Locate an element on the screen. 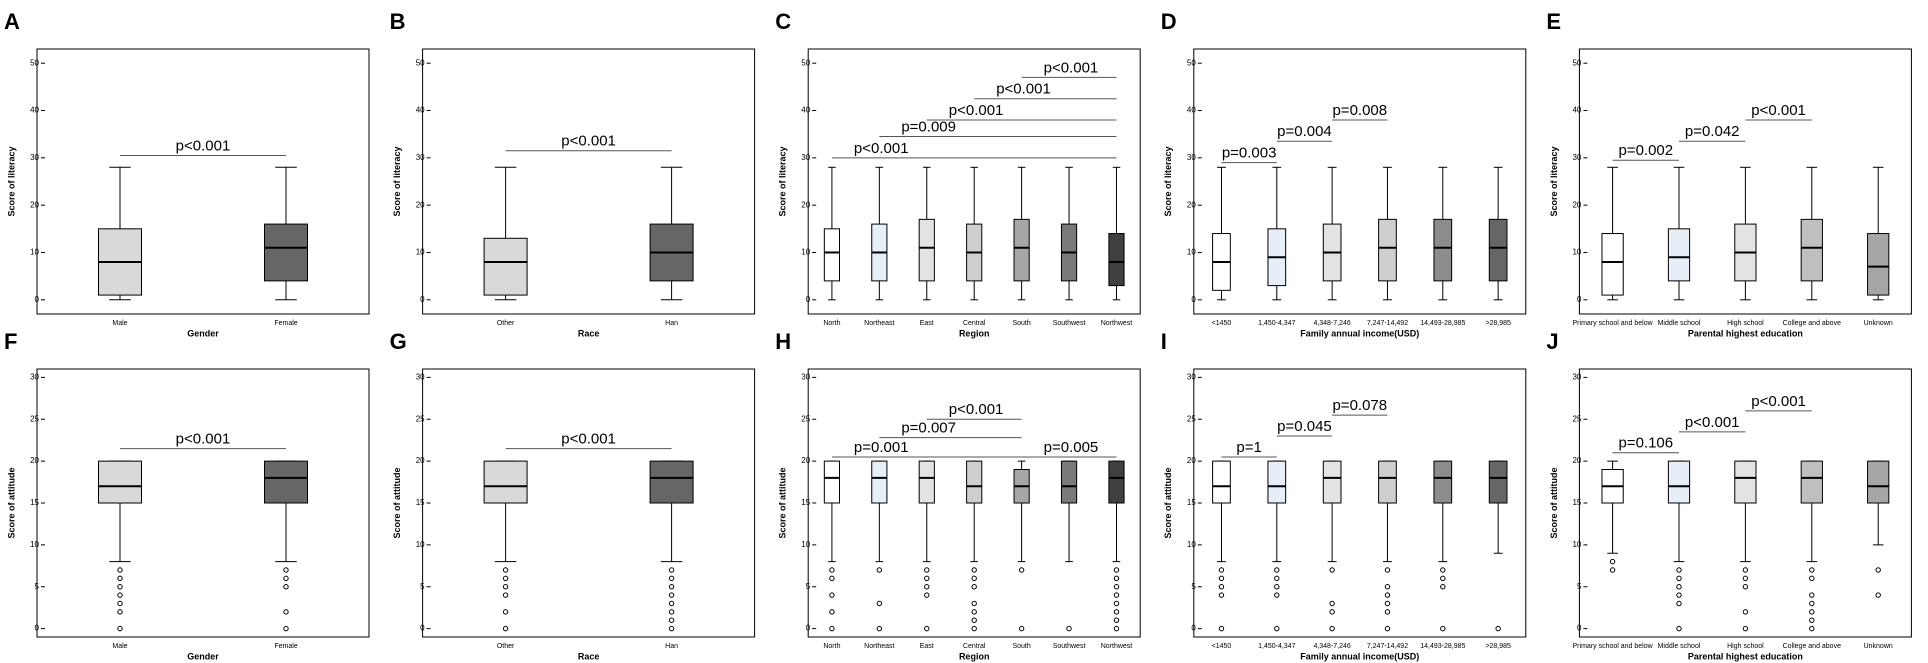 The image size is (1928, 663). p-value: p=0.002 is located at coordinates (1645, 150).